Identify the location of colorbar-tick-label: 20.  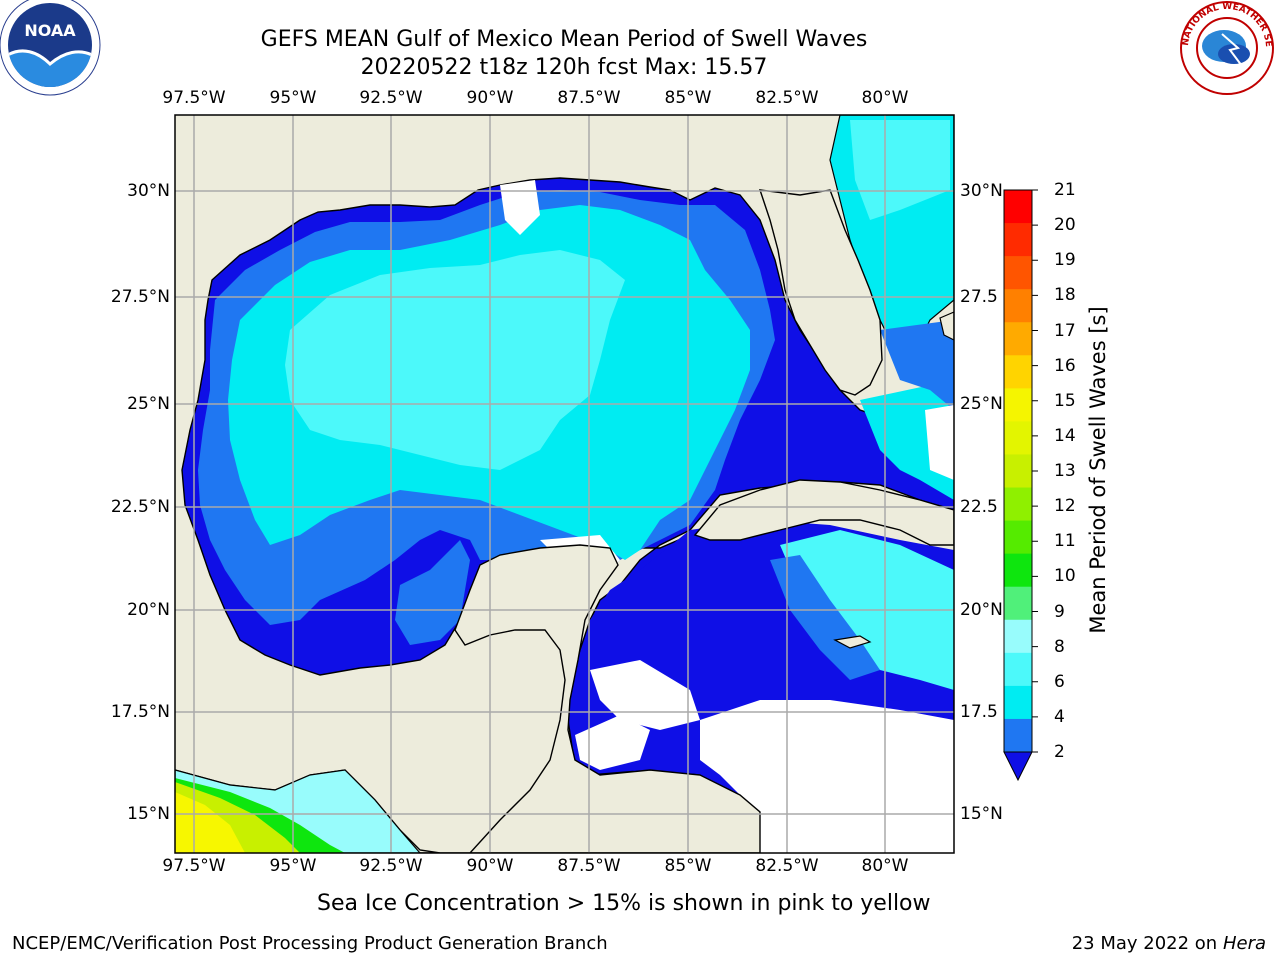
(1065, 225).